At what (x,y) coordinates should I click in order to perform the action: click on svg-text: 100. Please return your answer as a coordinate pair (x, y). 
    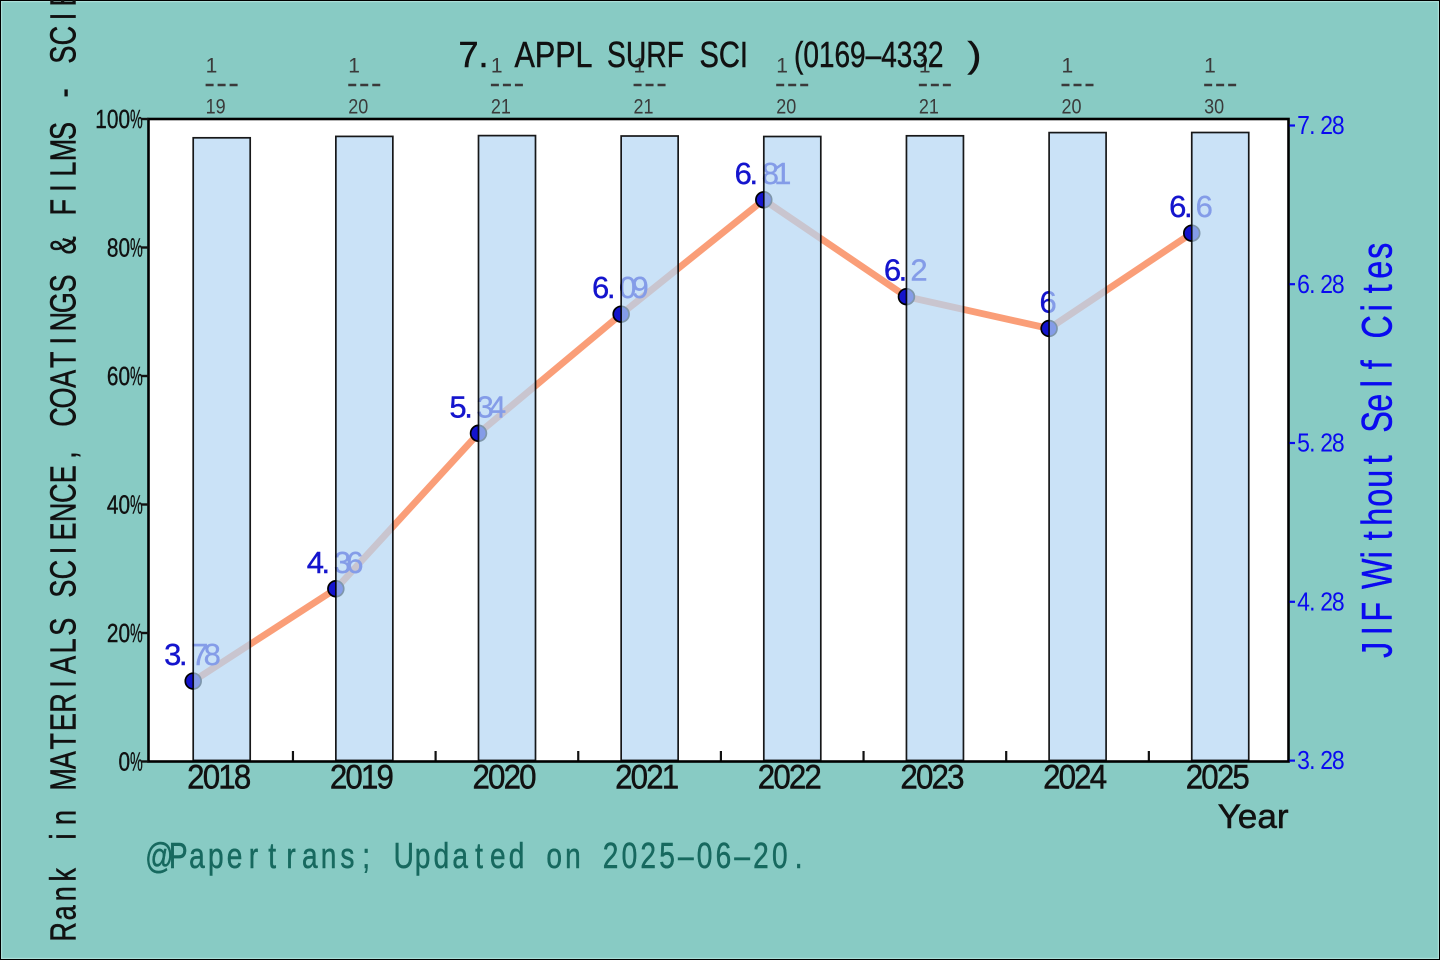
    Looking at the image, I should click on (112, 119).